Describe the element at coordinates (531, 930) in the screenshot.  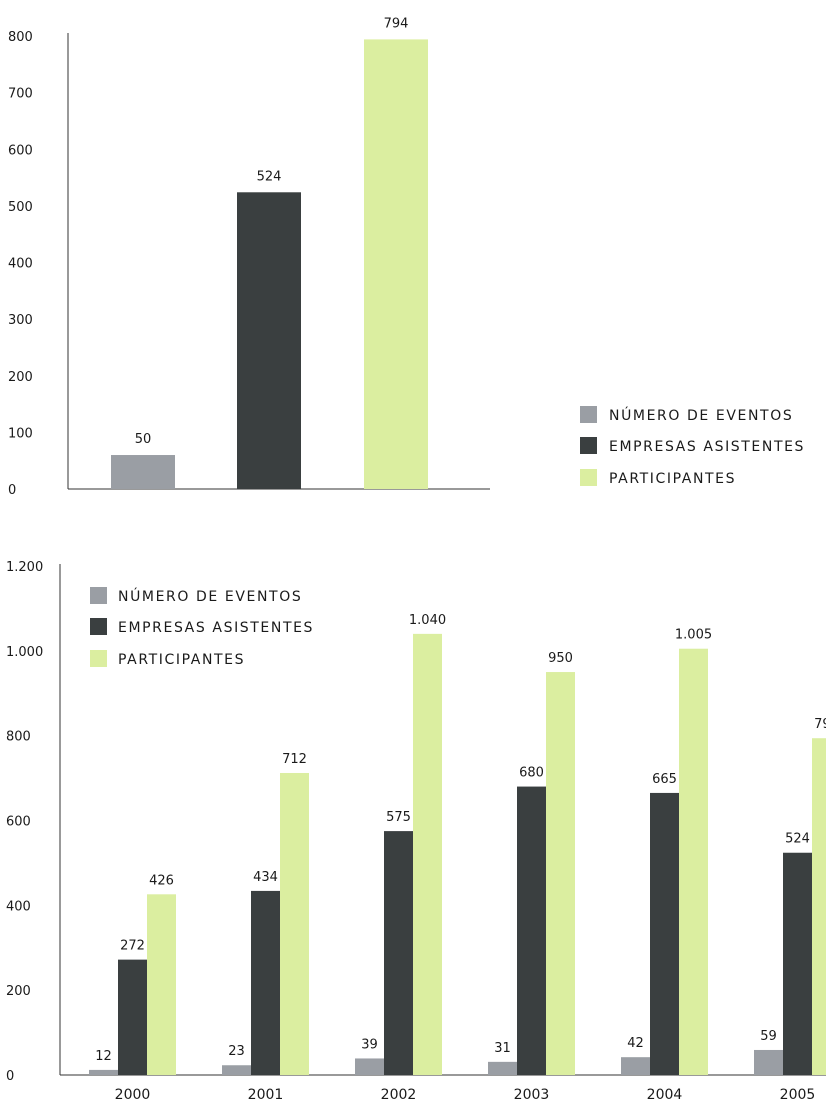
I see `bottom-bar-empresas-2003` at that location.